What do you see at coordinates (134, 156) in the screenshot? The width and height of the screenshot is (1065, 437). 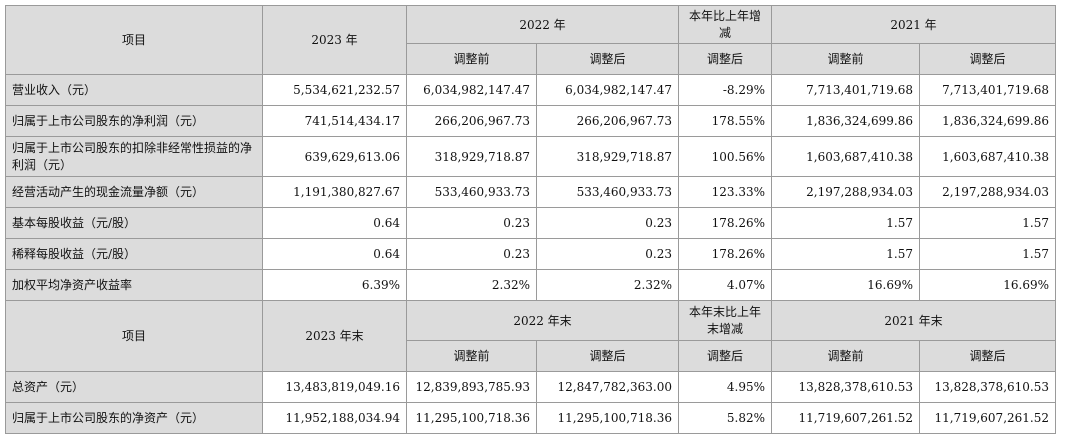 I see `row-label: 归属于上市公司股东的扣除非经常性损益的净利润（元）` at bounding box center [134, 156].